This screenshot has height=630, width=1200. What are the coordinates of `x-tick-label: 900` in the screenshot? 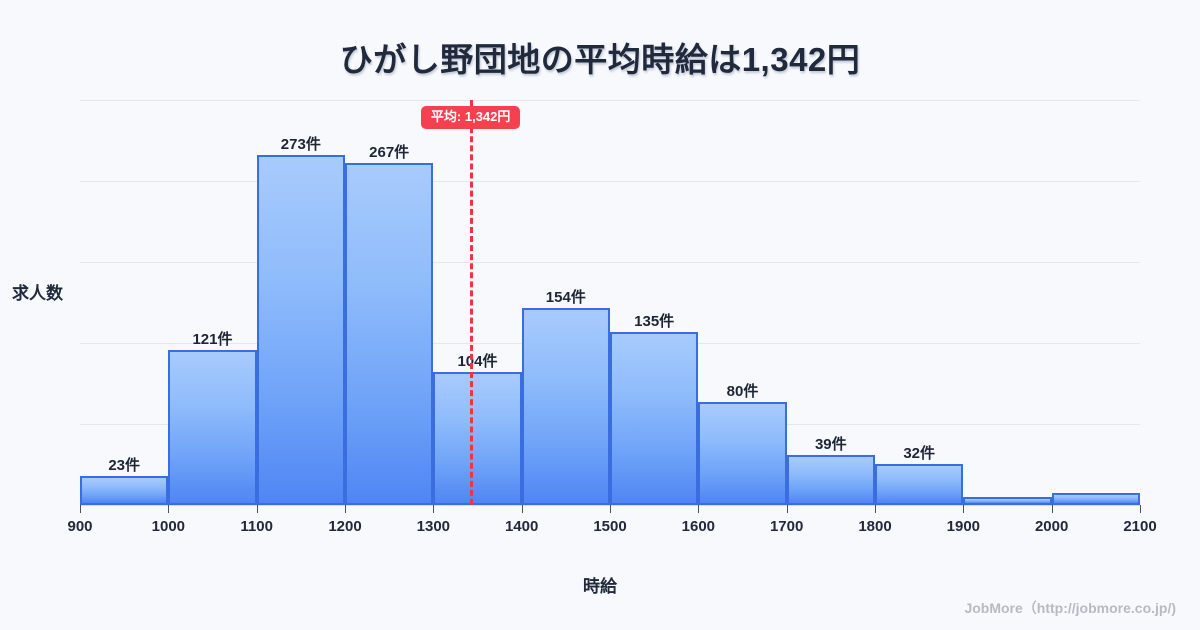 It's located at (80, 526).